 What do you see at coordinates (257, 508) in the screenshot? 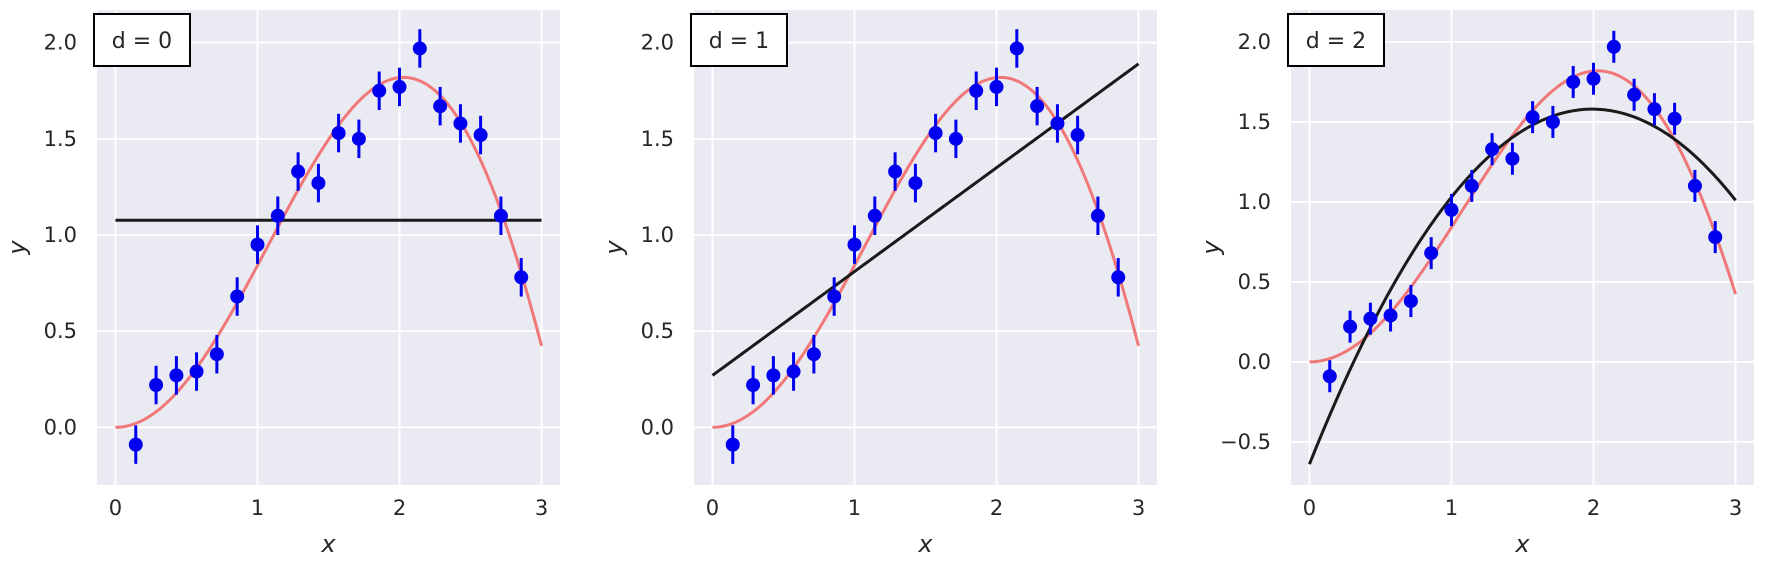
I see `x-tick-label: 1` at bounding box center [257, 508].